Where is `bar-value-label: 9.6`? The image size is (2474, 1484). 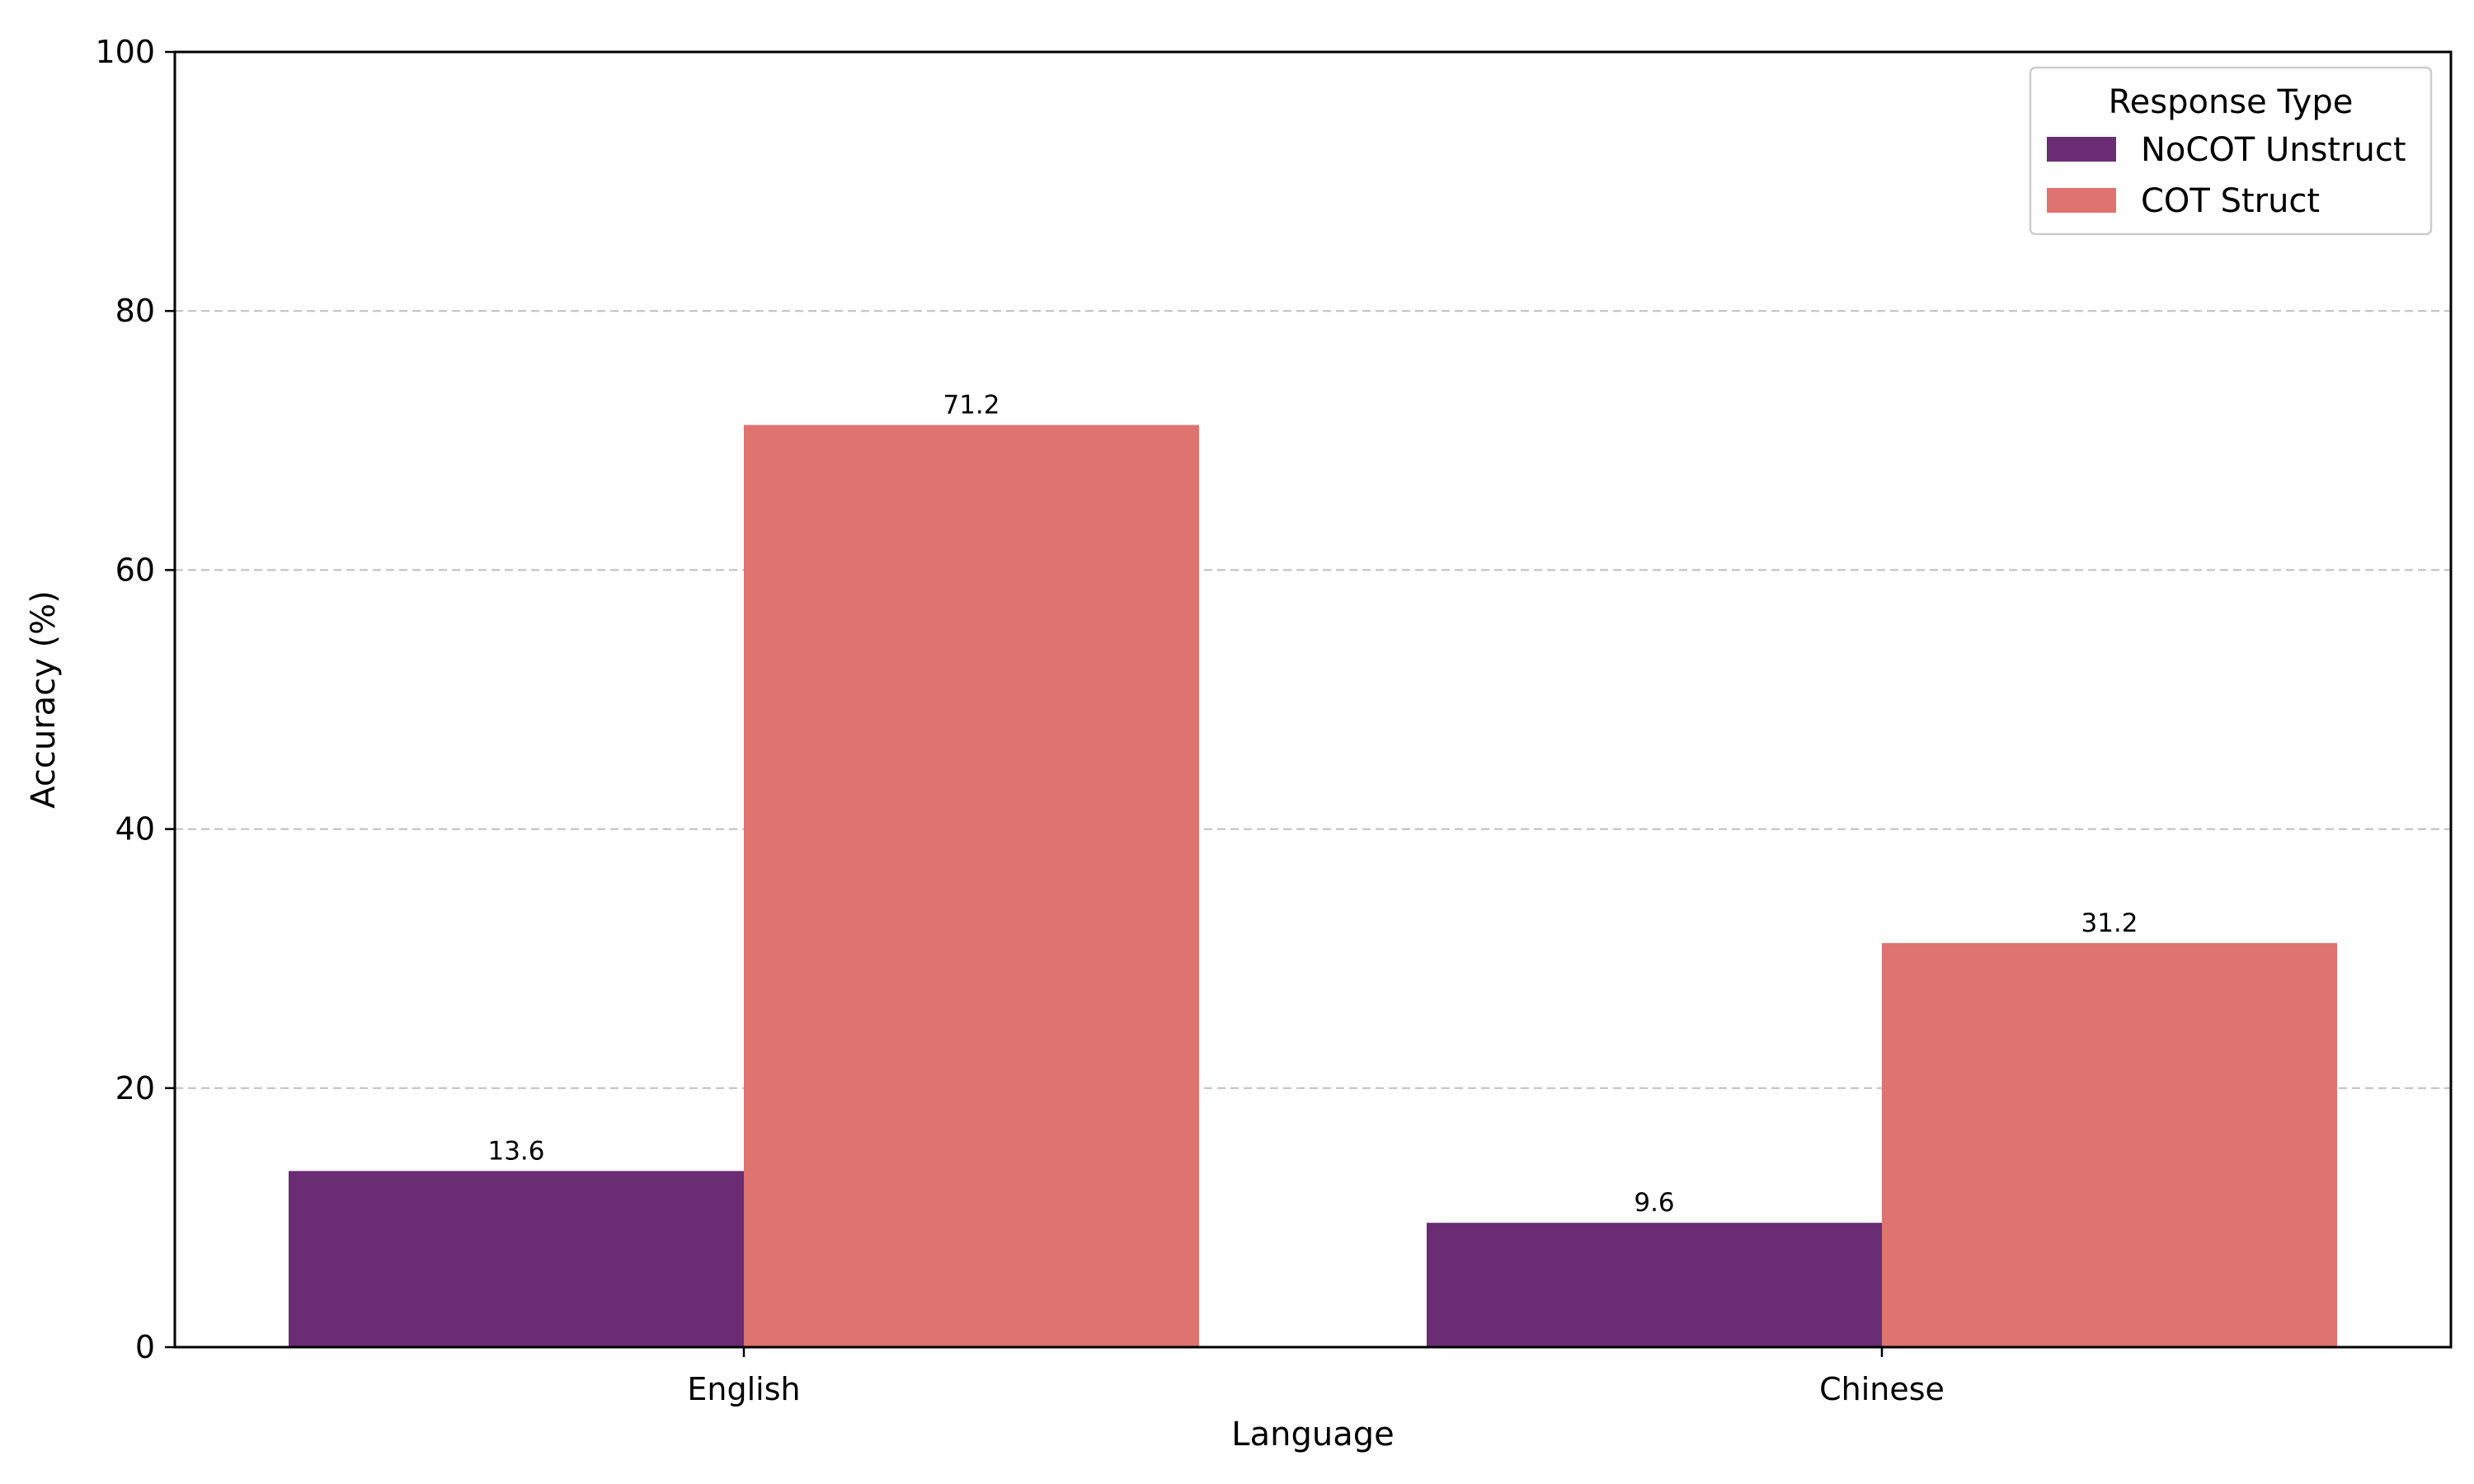 bar-value-label: 9.6 is located at coordinates (1654, 1203).